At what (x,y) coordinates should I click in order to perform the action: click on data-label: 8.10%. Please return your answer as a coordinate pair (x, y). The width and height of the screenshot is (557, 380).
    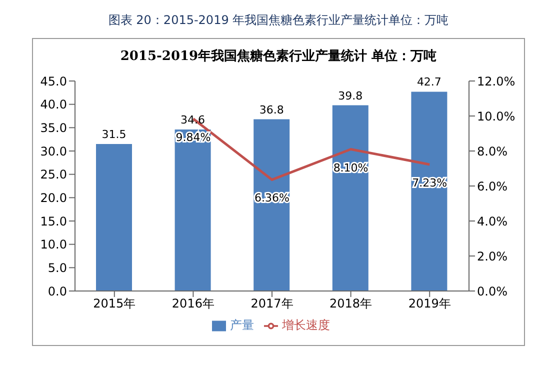
    Looking at the image, I should click on (350, 167).